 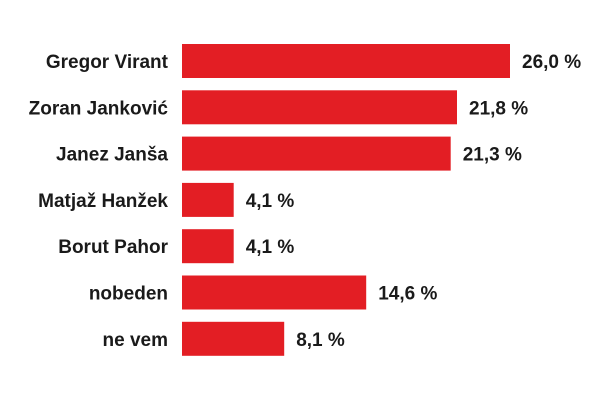 I want to click on value-label: 21,3 %, so click(x=492, y=155).